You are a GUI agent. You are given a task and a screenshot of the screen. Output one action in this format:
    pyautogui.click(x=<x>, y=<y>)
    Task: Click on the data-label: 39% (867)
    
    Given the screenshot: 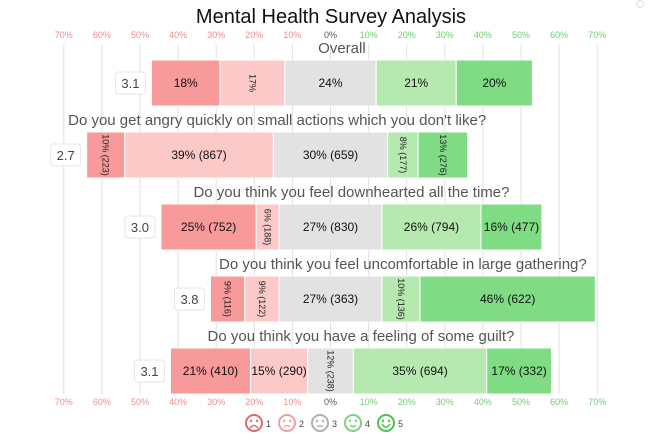 What is the action you would take?
    pyautogui.click(x=198, y=155)
    